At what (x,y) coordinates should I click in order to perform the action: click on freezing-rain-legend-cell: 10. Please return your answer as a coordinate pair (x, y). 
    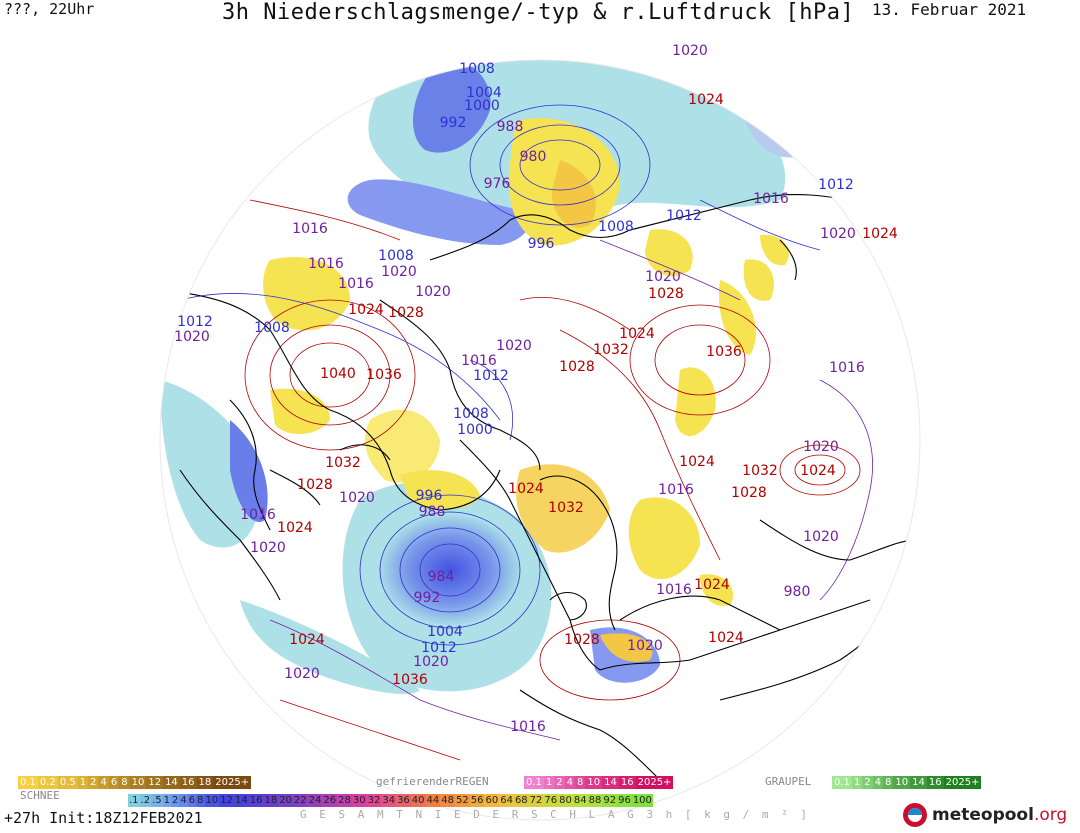
    Looking at the image, I should click on (594, 782).